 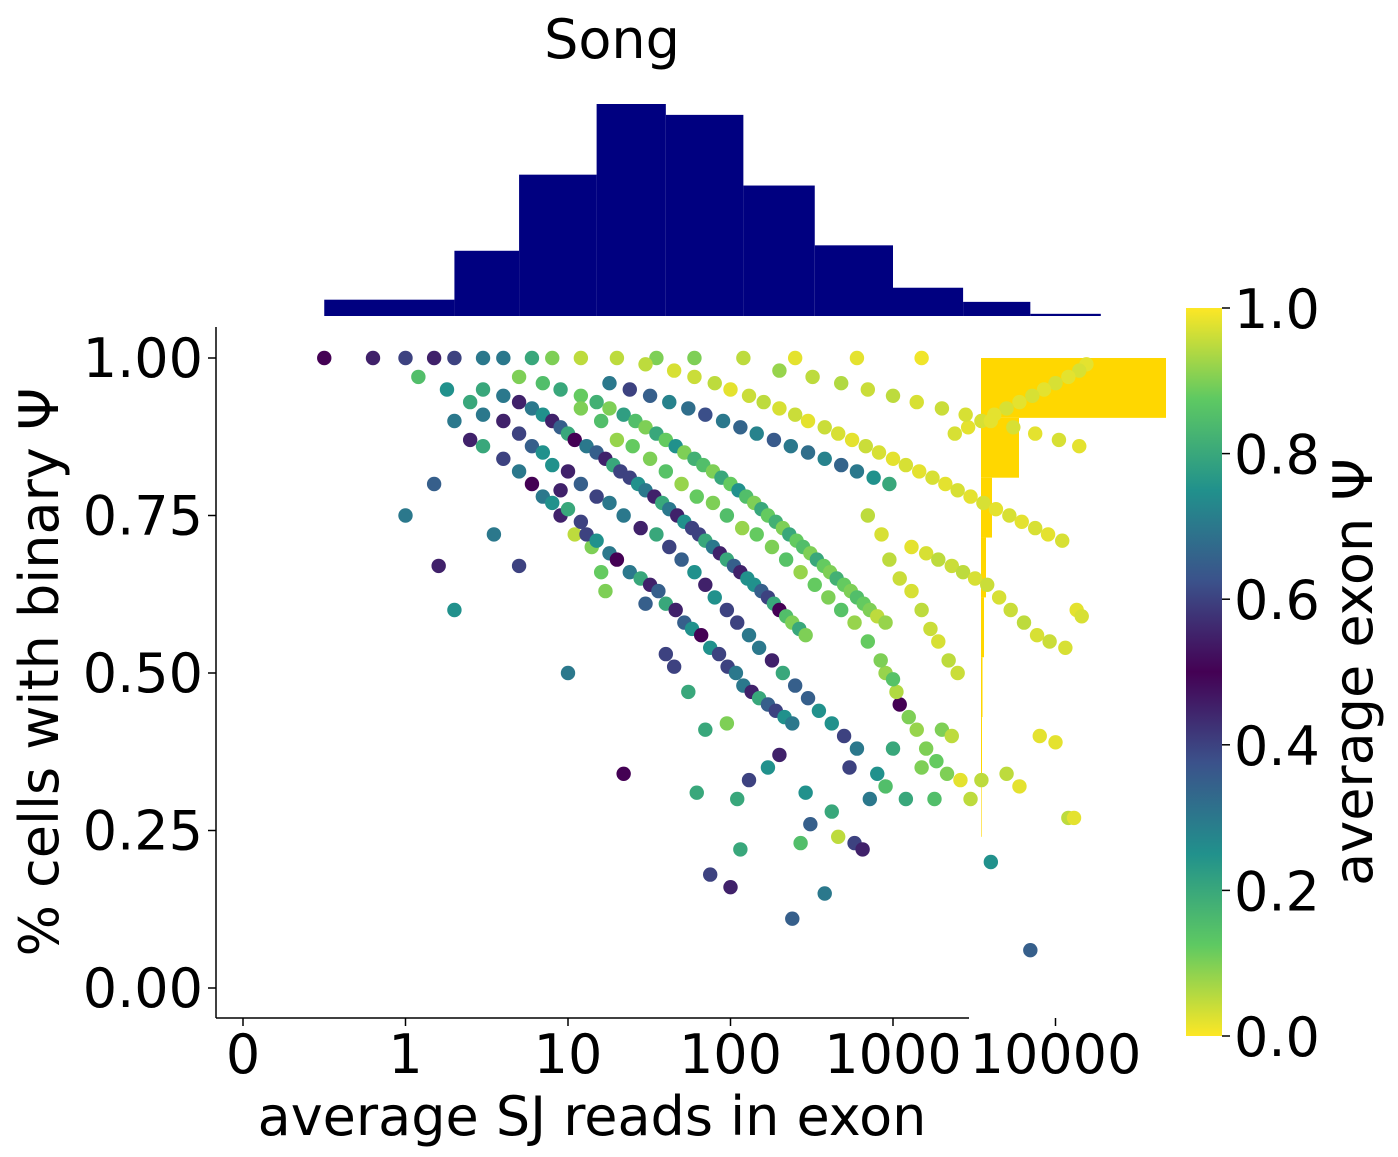 I want to click on colorbar-label: average exon Ψ, so click(x=1353, y=672).